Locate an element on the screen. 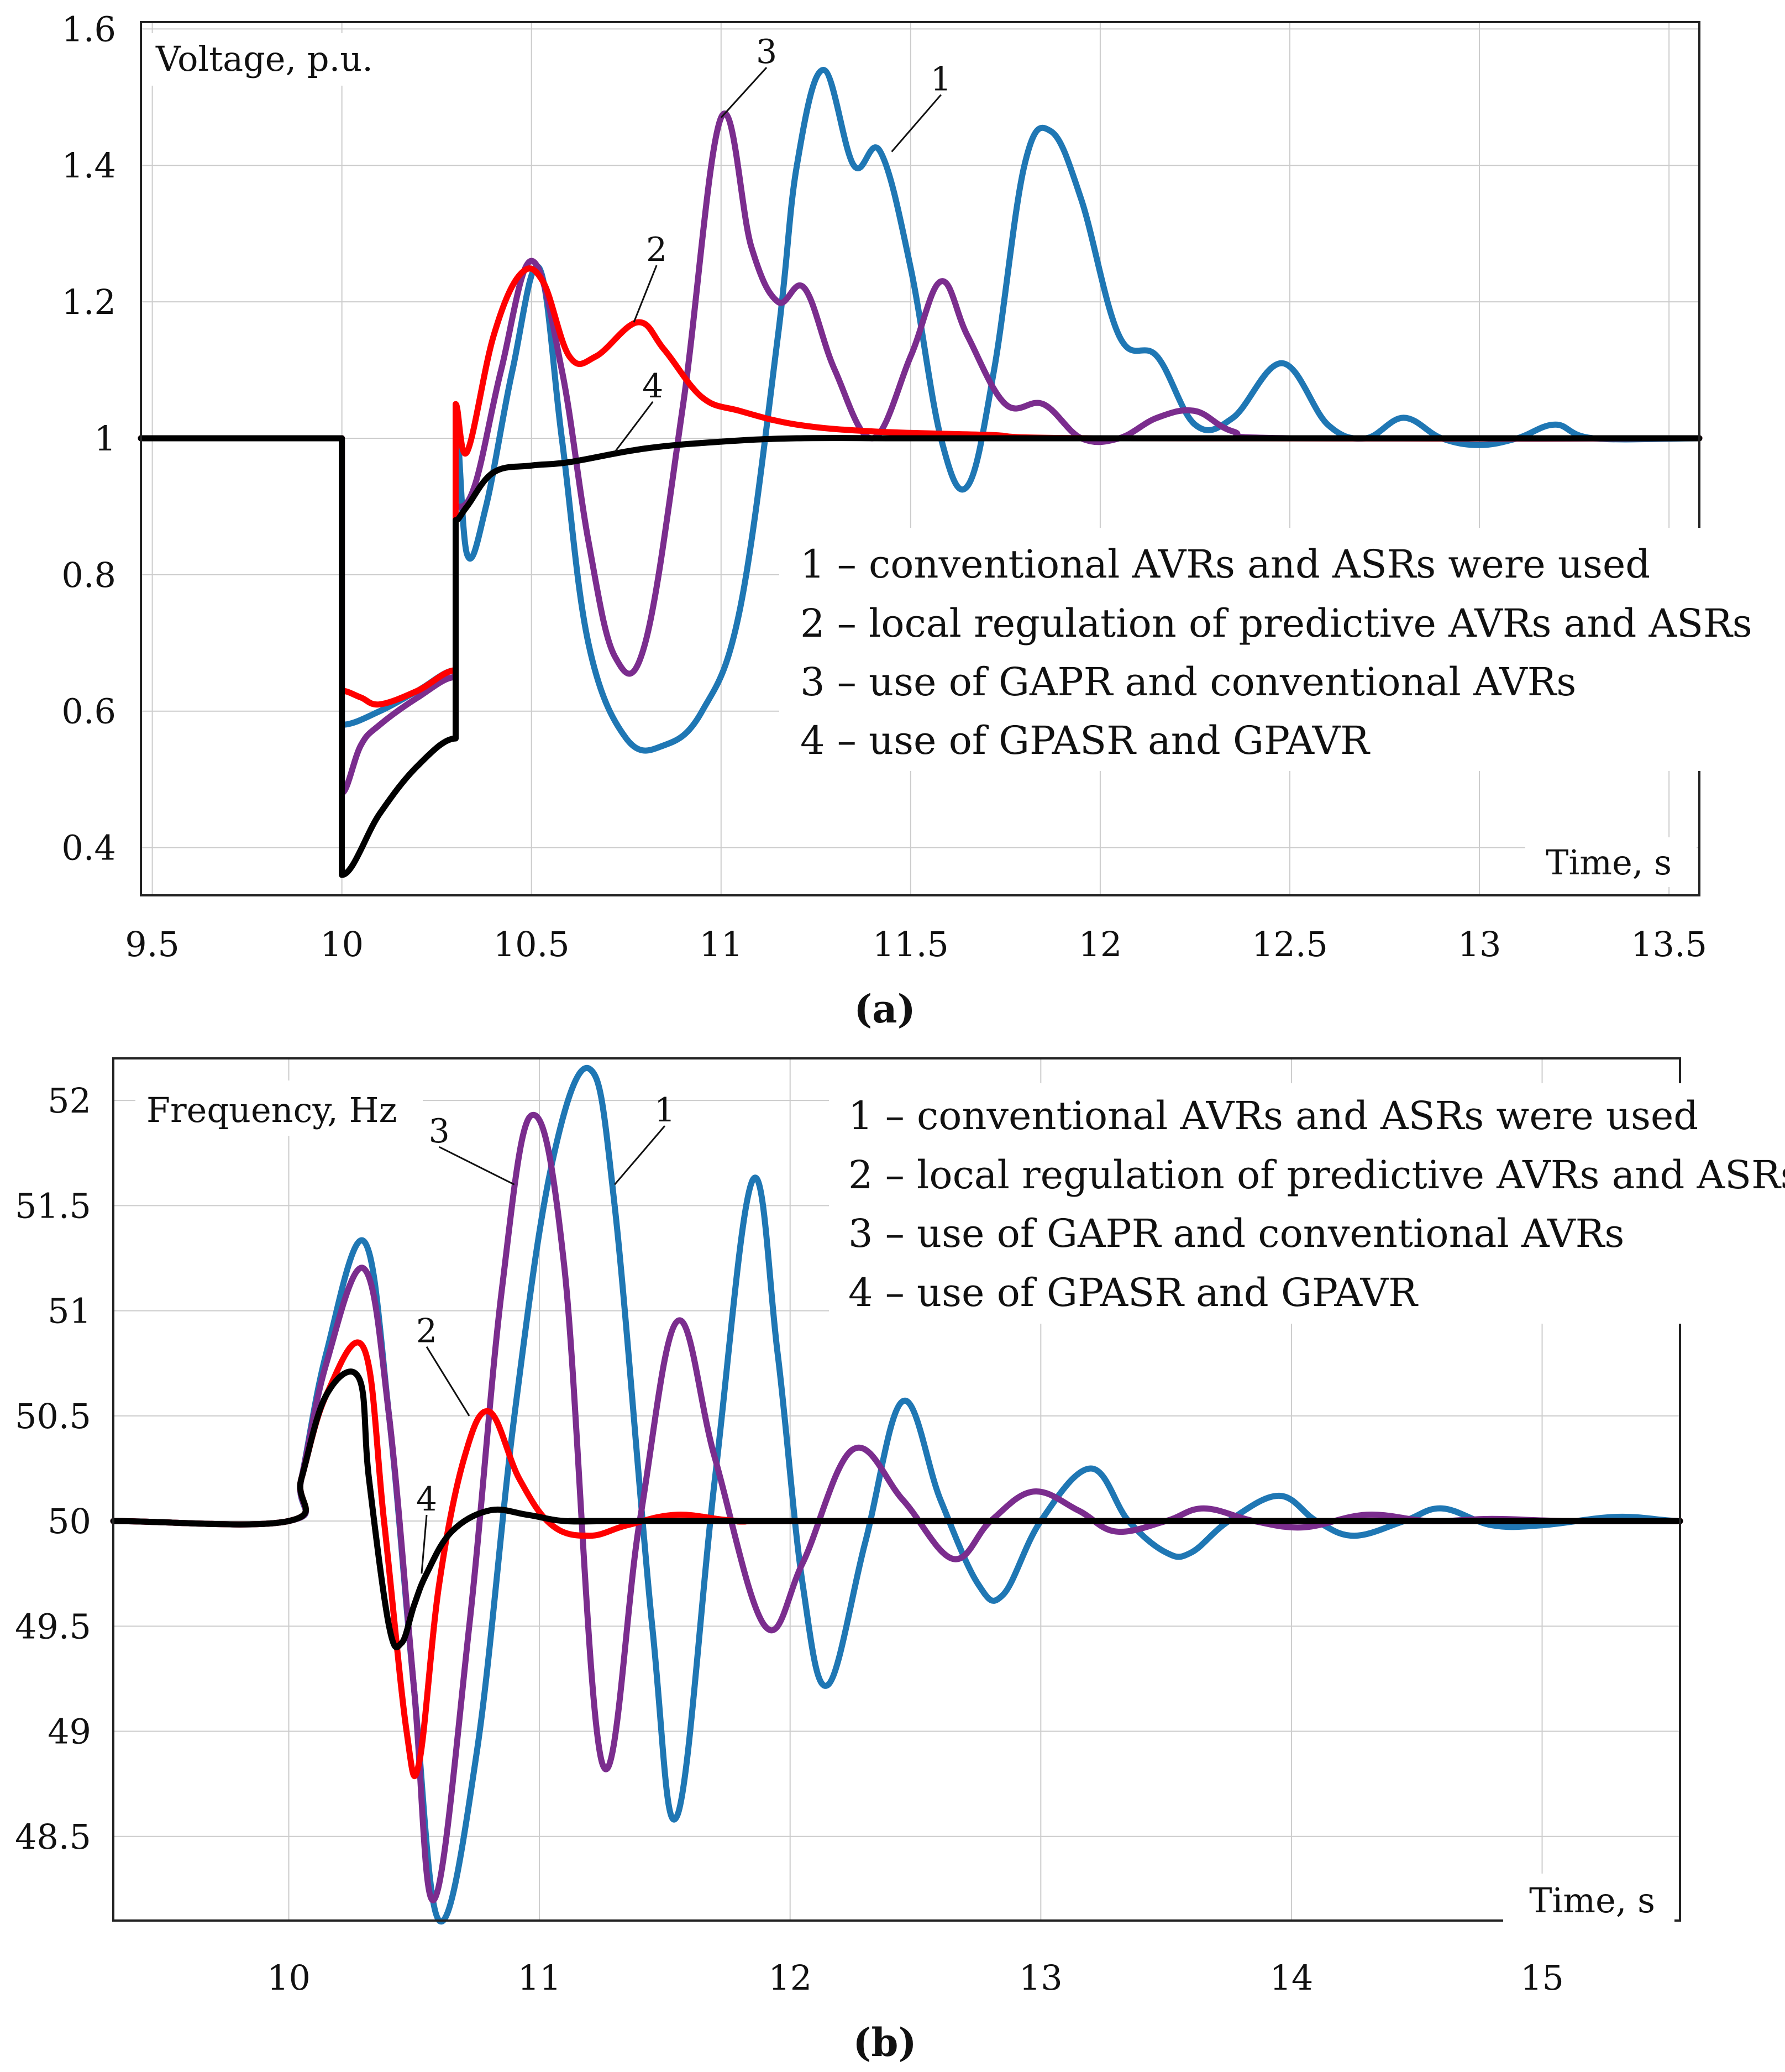 The image size is (1785, 2072). frequency-ylabel-bg is located at coordinates (279, 1108).